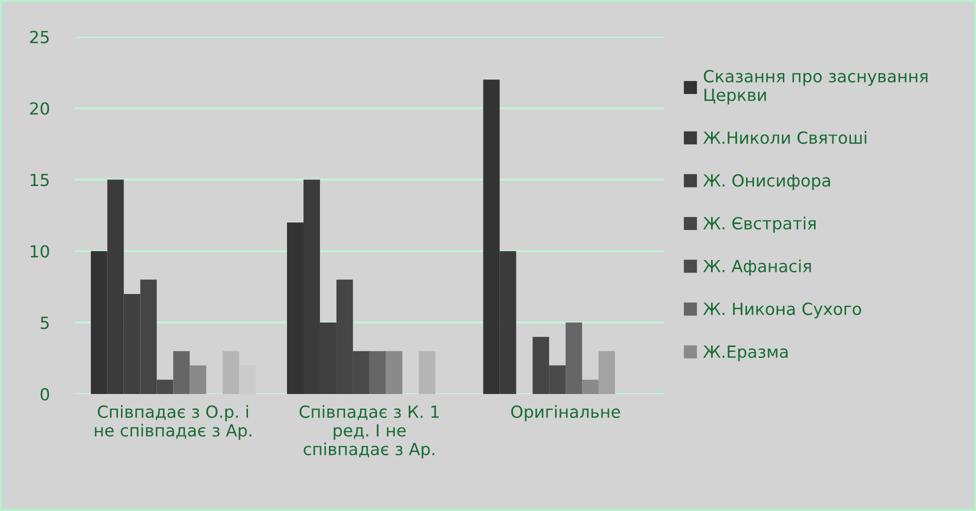  I want to click on y-tick-label: 25, so click(39, 37).